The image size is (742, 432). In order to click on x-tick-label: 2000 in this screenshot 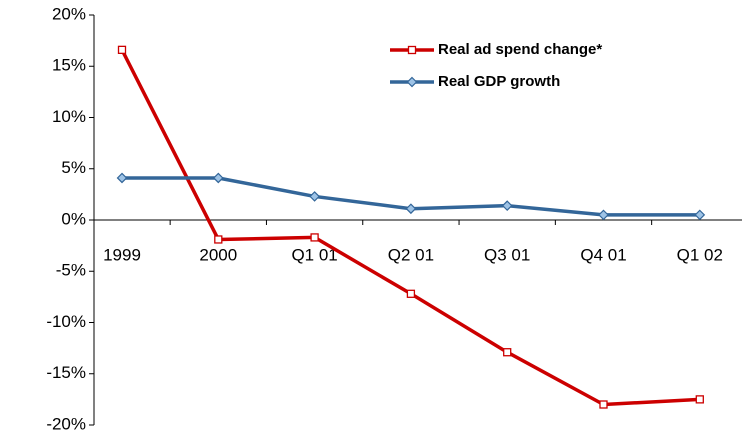, I will do `click(218, 254)`.